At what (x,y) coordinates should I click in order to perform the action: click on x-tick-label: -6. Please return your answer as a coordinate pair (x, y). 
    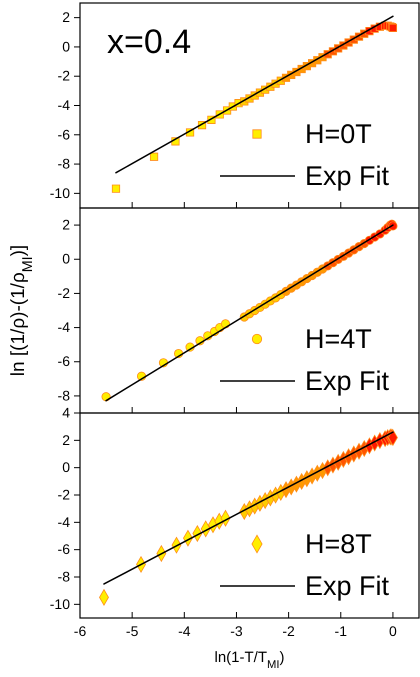
    Looking at the image, I should click on (80, 630).